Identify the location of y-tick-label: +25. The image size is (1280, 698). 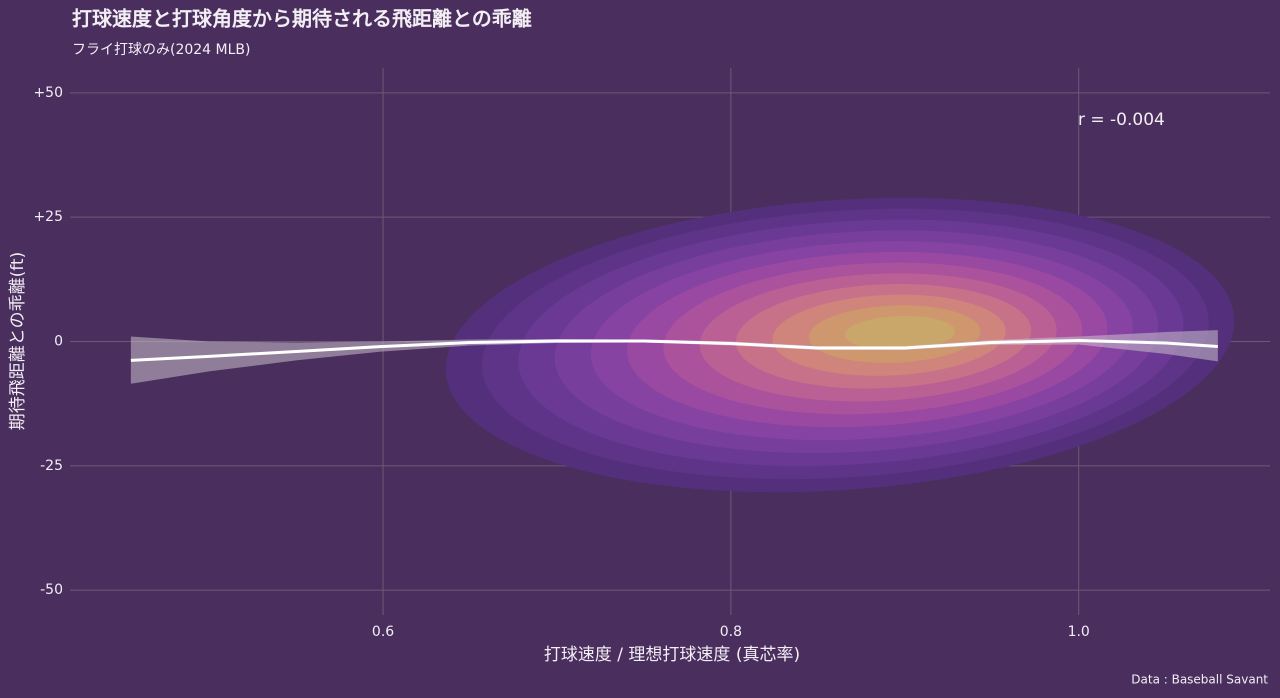
(48, 217).